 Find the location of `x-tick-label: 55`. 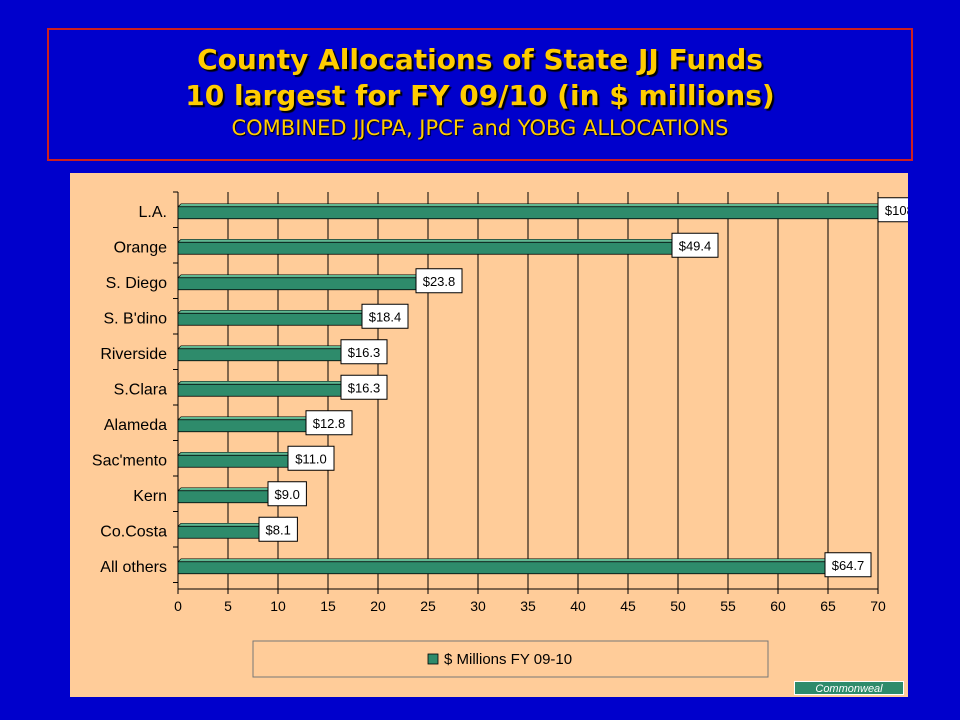

x-tick-label: 55 is located at coordinates (728, 606).